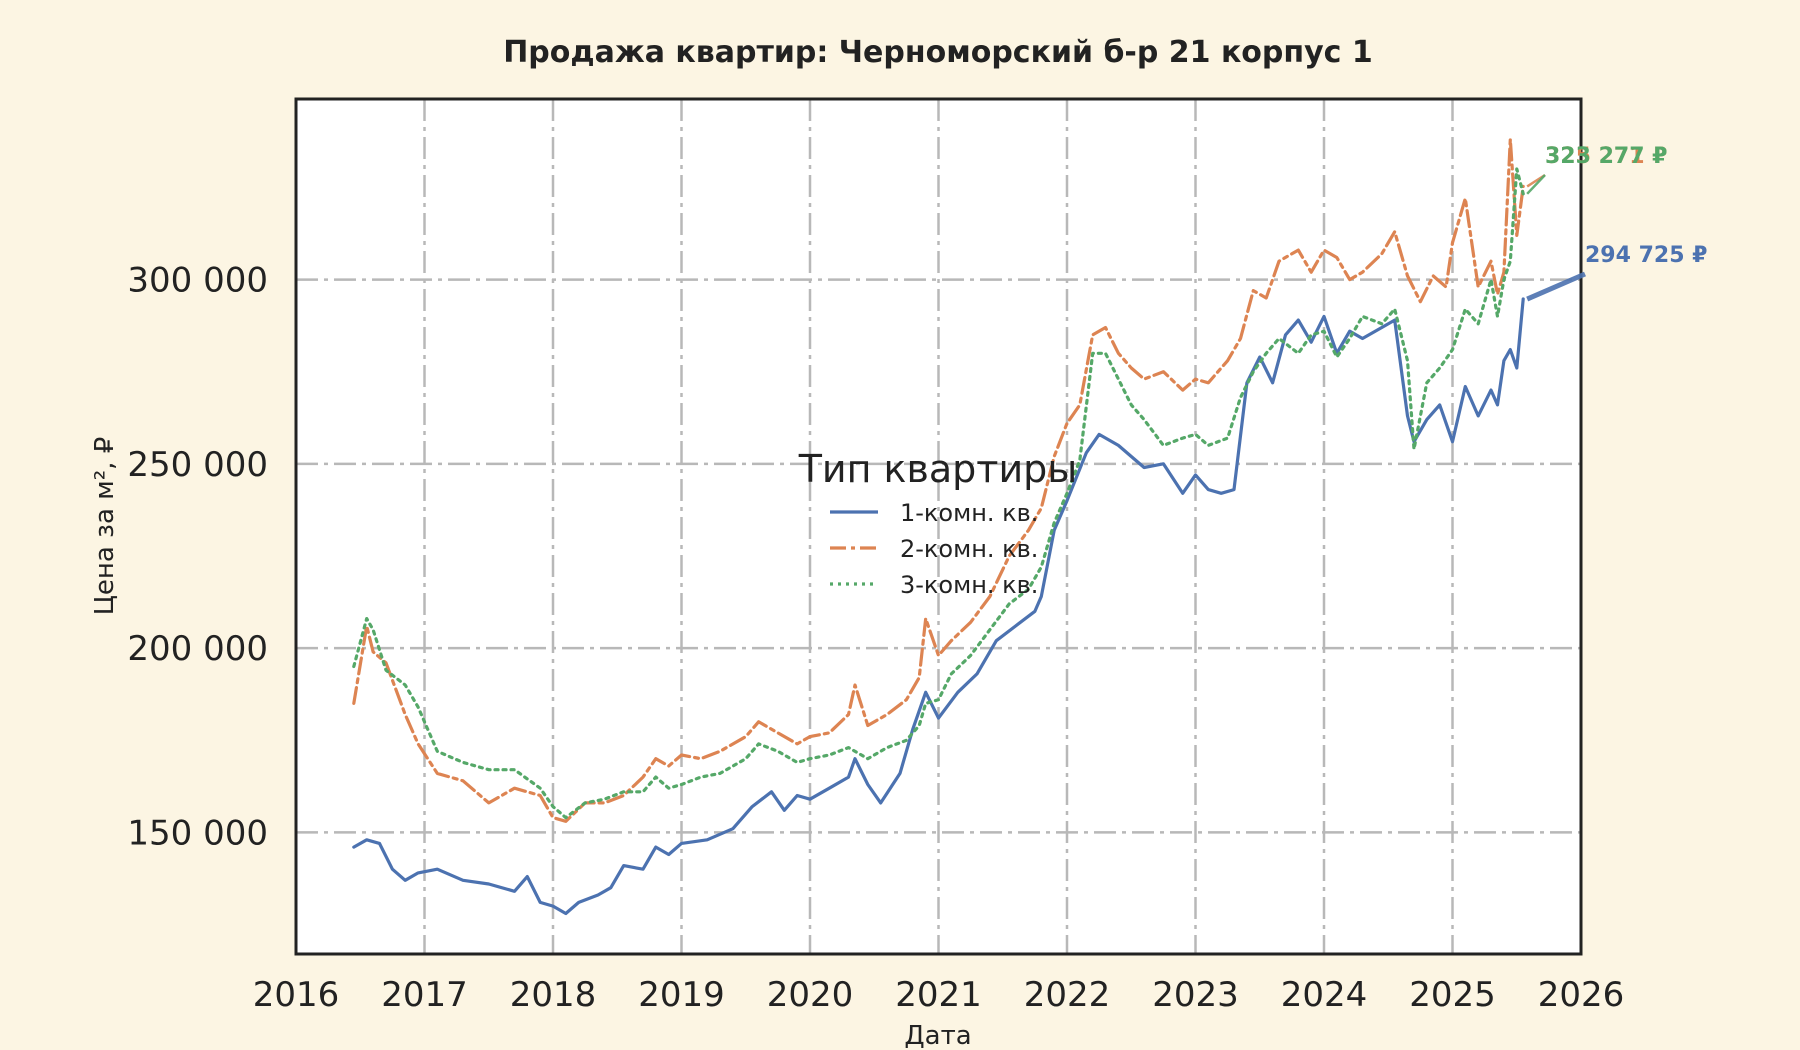  I want to click on x-tick-label: 2021, so click(938, 995).